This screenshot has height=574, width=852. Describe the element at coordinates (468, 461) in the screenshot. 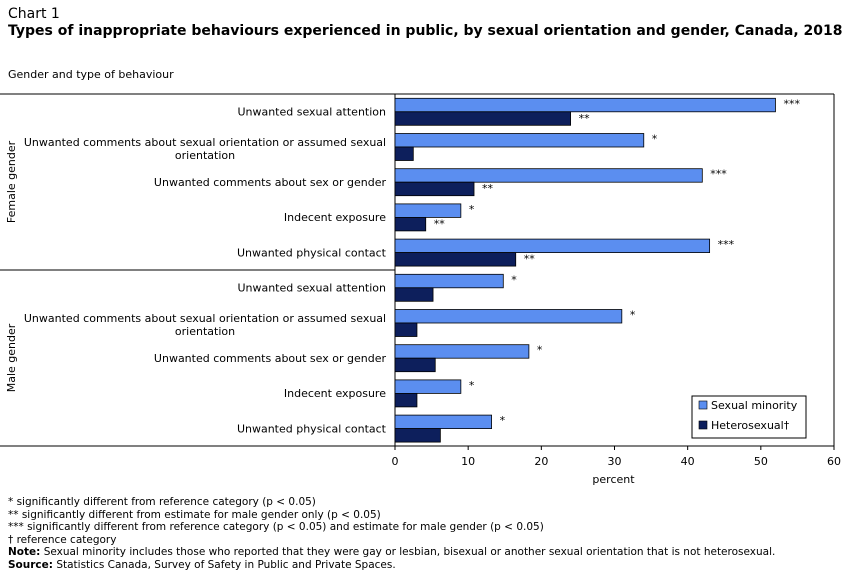

I see `x-tick-label: 10` at that location.